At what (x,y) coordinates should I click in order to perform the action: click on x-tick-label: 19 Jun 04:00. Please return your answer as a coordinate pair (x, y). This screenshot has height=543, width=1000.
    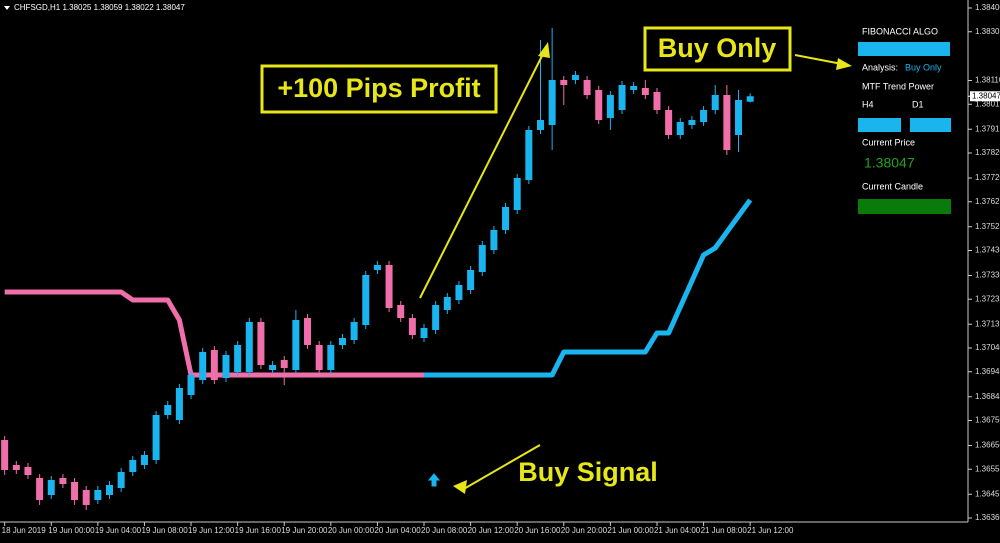
    Looking at the image, I should click on (118, 530).